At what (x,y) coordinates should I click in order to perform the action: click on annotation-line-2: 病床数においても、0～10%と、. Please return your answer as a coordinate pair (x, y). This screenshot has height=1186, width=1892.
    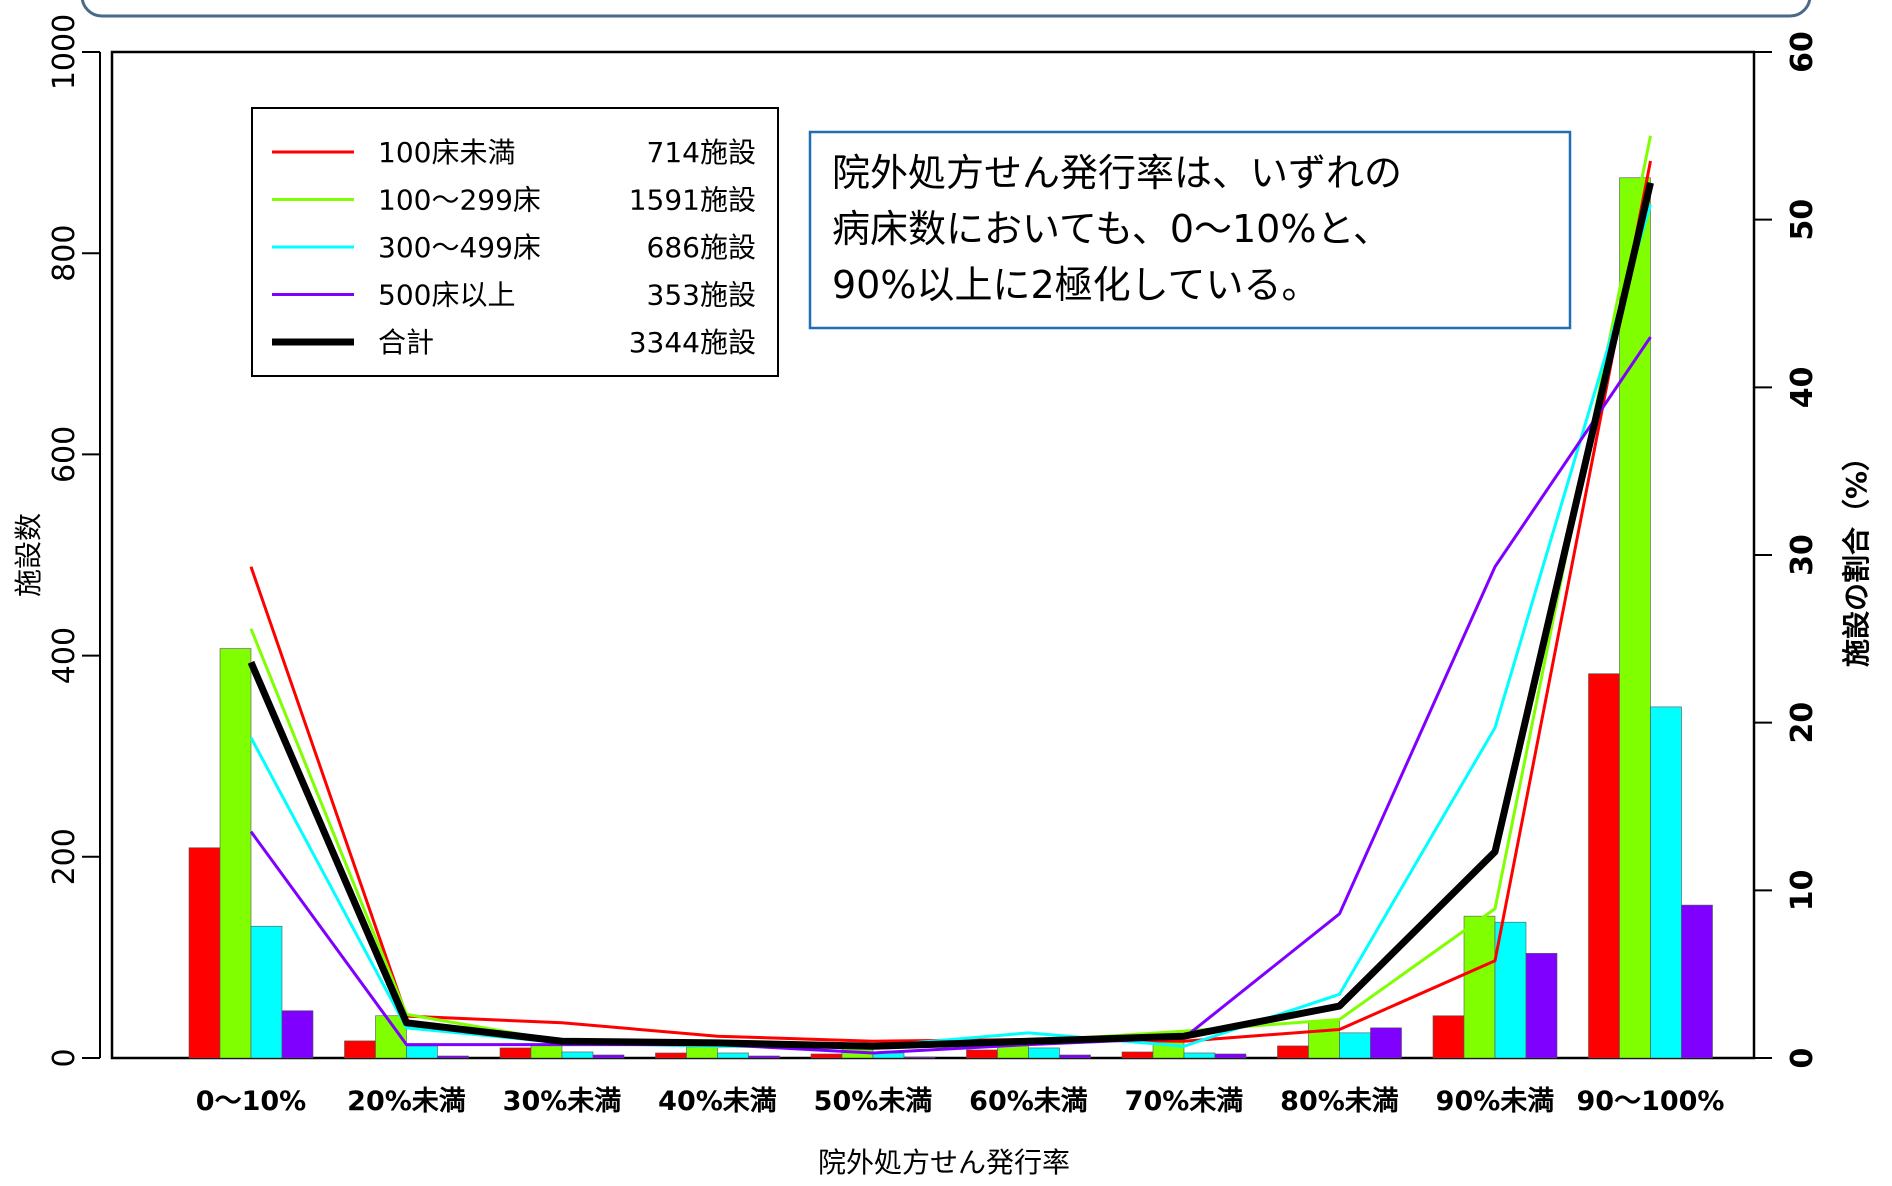
    Looking at the image, I should click on (1111, 229).